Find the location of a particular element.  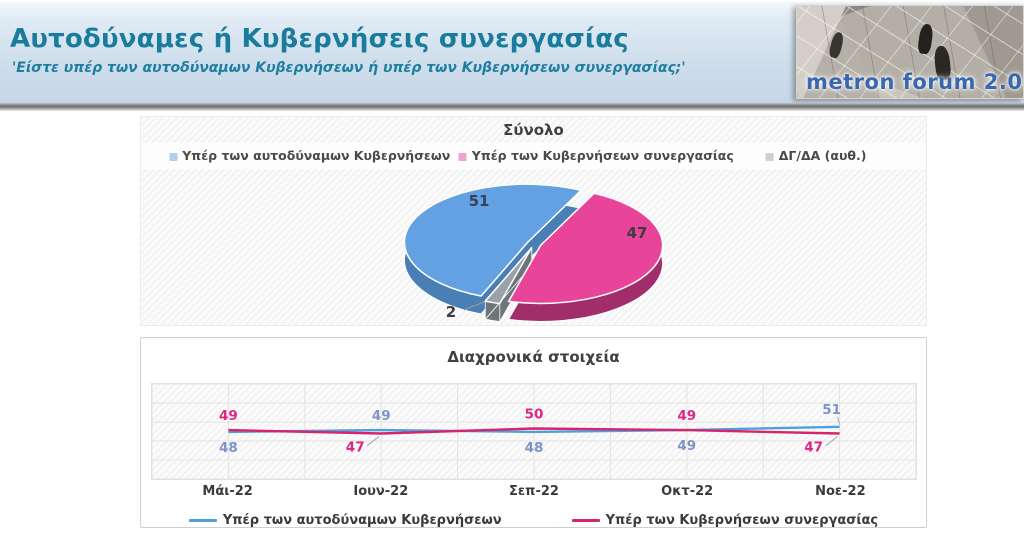

legend-swatch-gray is located at coordinates (769, 156).